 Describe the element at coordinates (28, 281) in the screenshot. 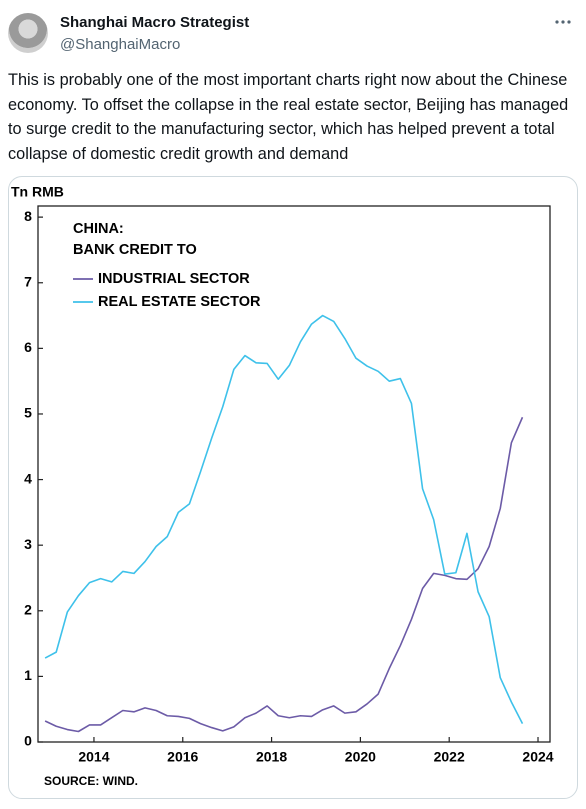

I see `y-tick-label: 7` at that location.